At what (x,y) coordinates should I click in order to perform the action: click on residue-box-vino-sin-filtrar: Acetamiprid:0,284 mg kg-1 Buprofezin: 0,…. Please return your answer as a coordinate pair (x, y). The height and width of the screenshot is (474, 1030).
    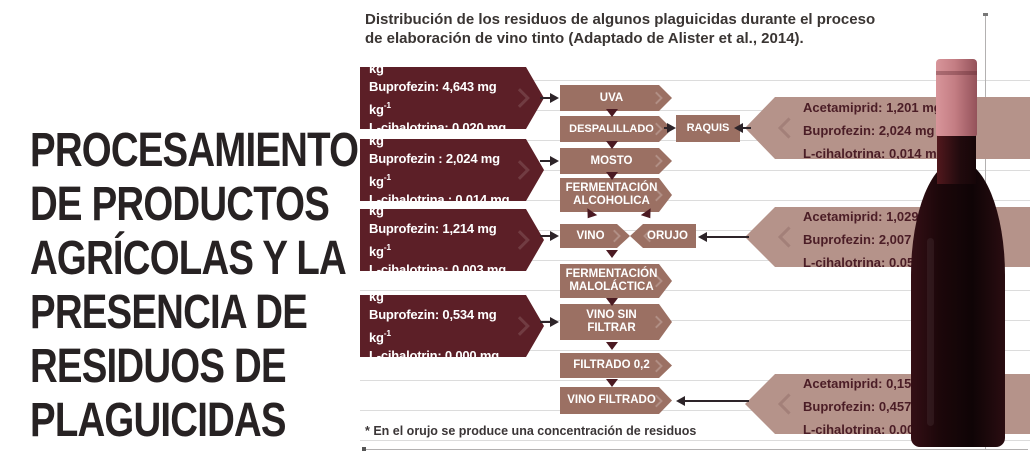
    Looking at the image, I should click on (452, 326).